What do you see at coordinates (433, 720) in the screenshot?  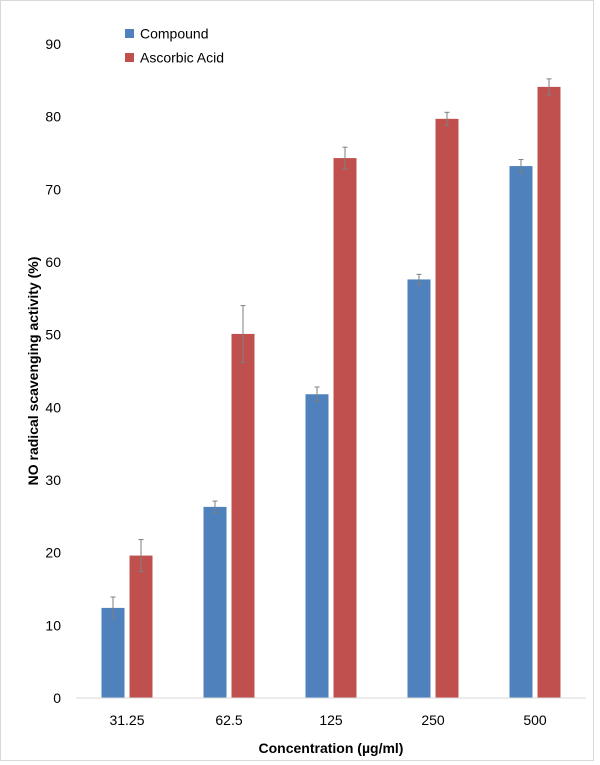 I see `x-tick-label: 250` at bounding box center [433, 720].